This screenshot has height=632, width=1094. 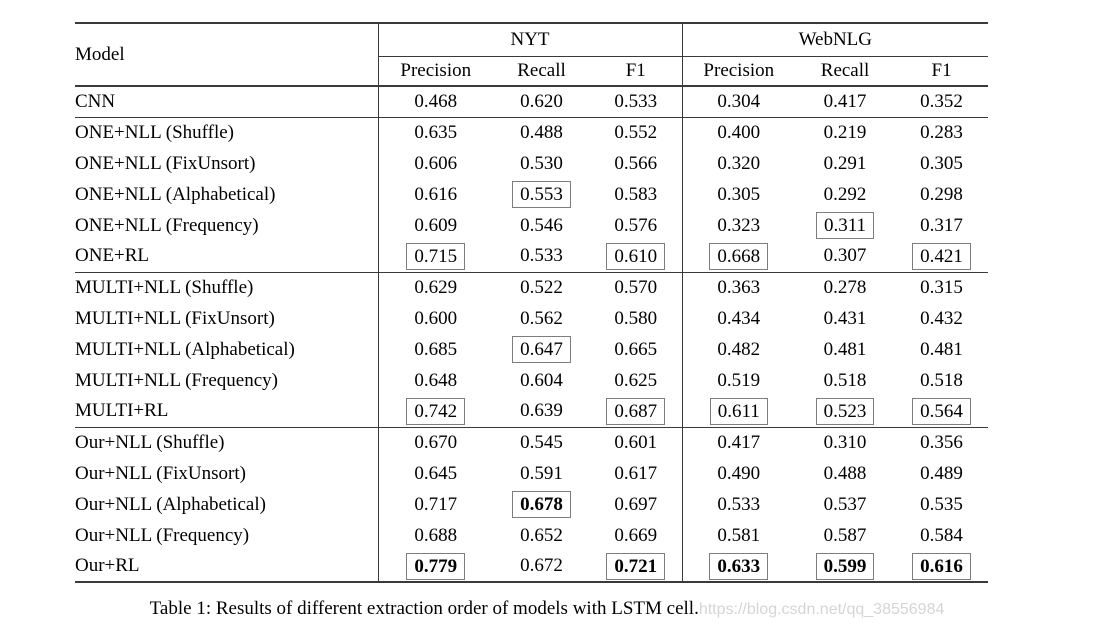 I want to click on boxed-value: 0.616, so click(x=941, y=566).